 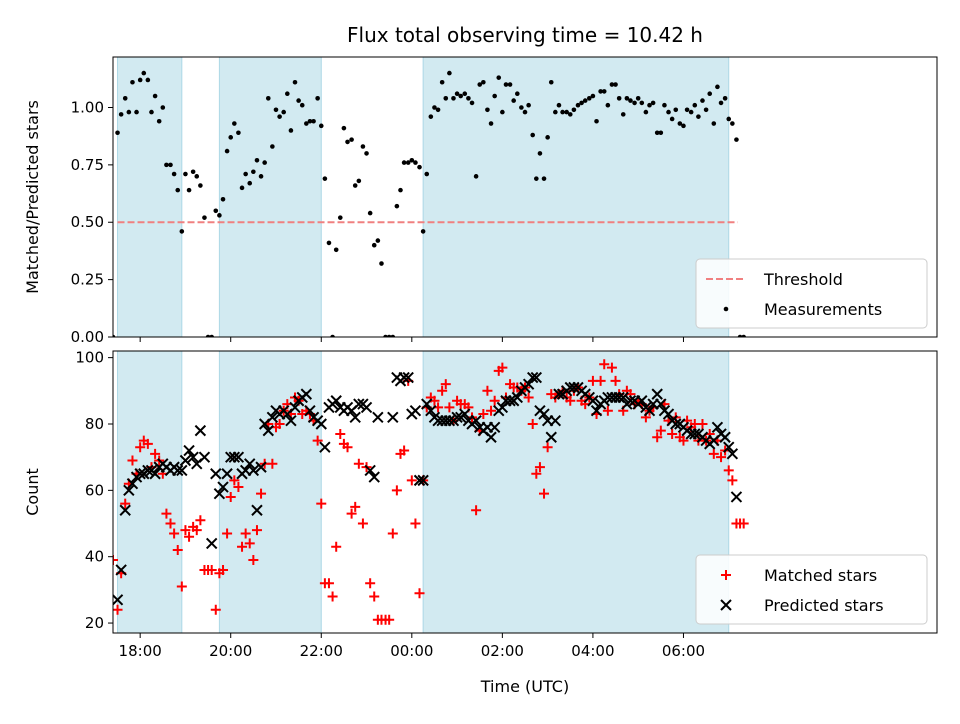 I want to click on y-tick-label: 0.75, so click(x=87, y=165).